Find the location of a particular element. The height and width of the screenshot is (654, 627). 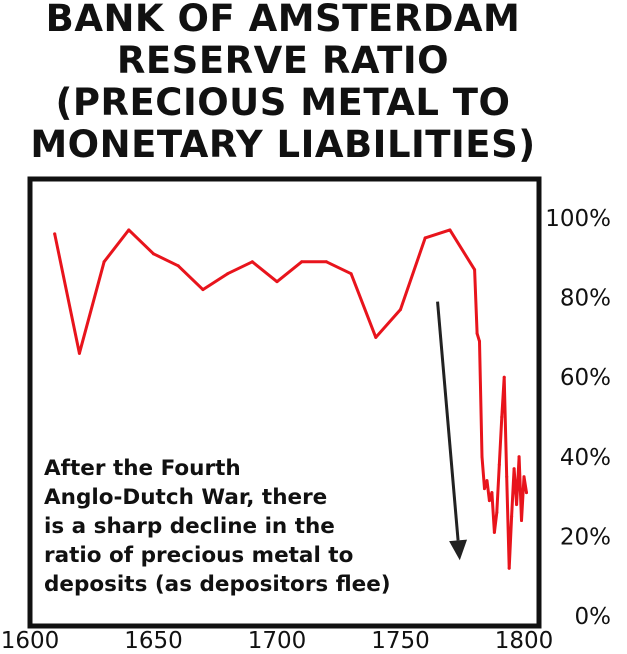

x-tick-label: 1700 is located at coordinates (277, 641).